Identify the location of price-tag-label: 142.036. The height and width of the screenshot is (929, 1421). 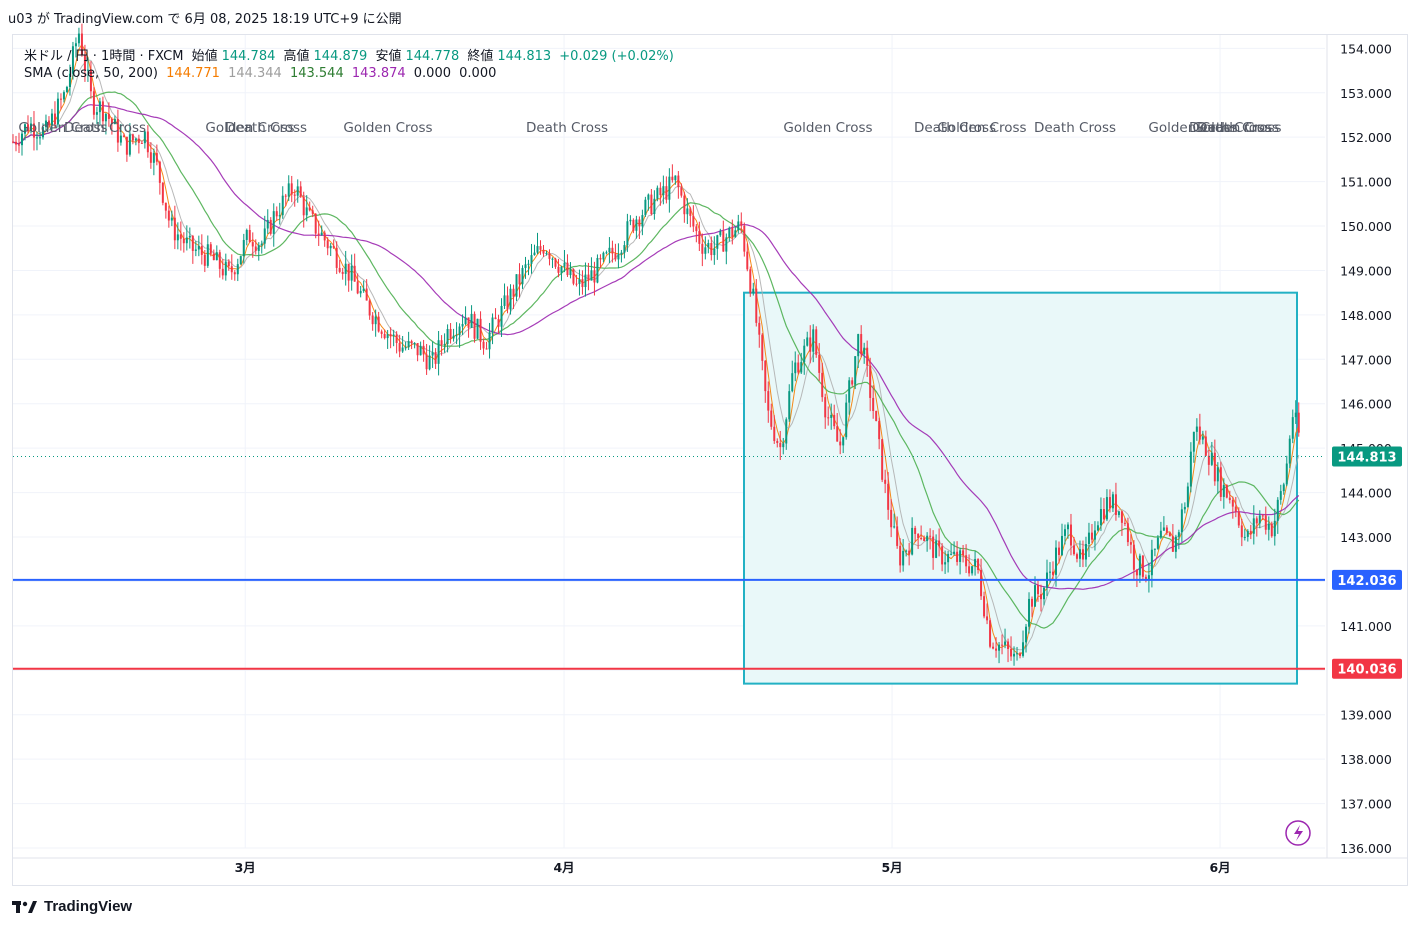
(1366, 581).